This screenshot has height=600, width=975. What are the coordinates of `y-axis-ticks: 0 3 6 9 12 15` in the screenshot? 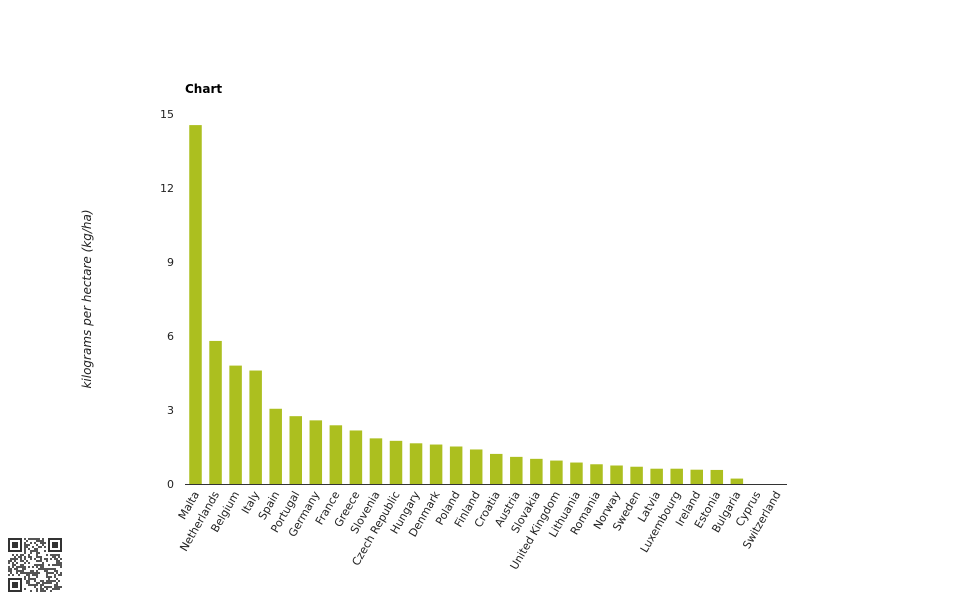 It's located at (167, 299).